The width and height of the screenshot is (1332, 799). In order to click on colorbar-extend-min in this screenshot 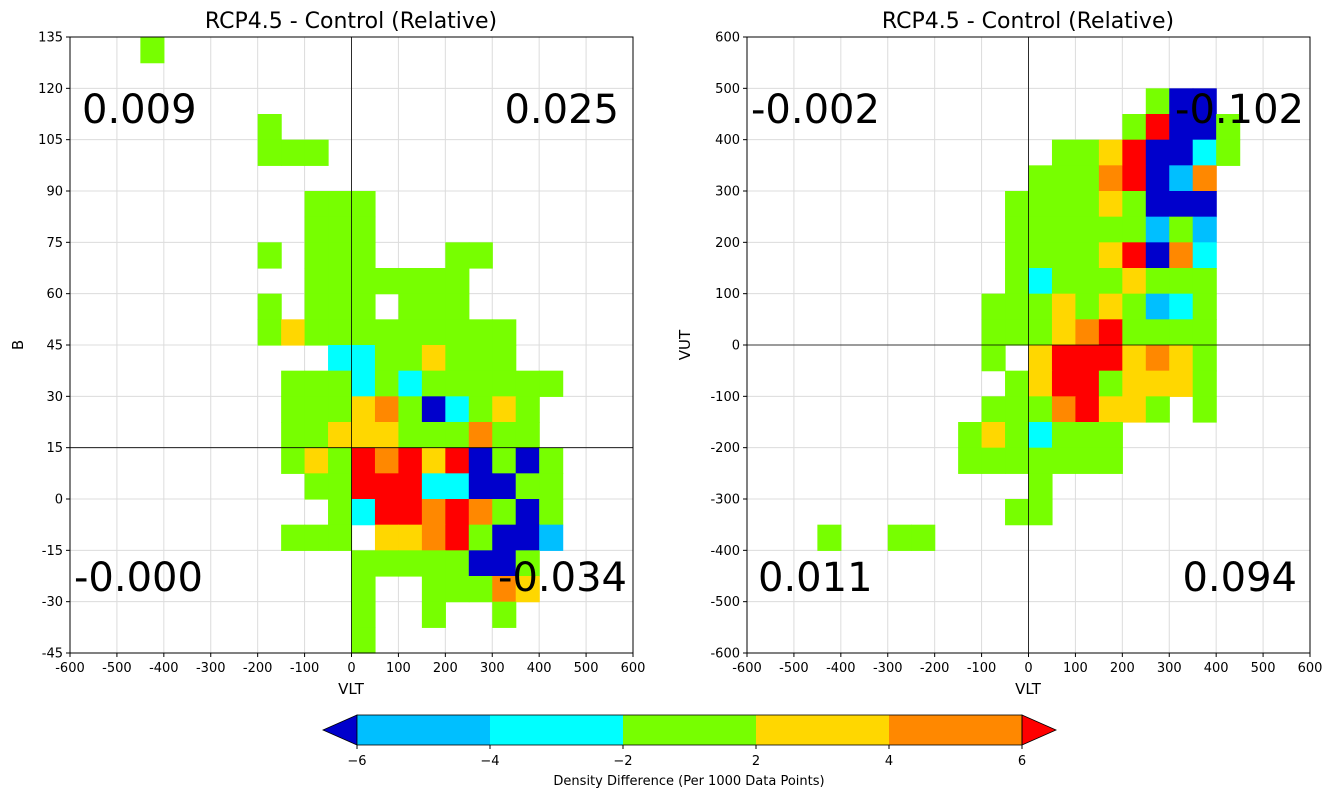, I will do `click(340, 730)`.